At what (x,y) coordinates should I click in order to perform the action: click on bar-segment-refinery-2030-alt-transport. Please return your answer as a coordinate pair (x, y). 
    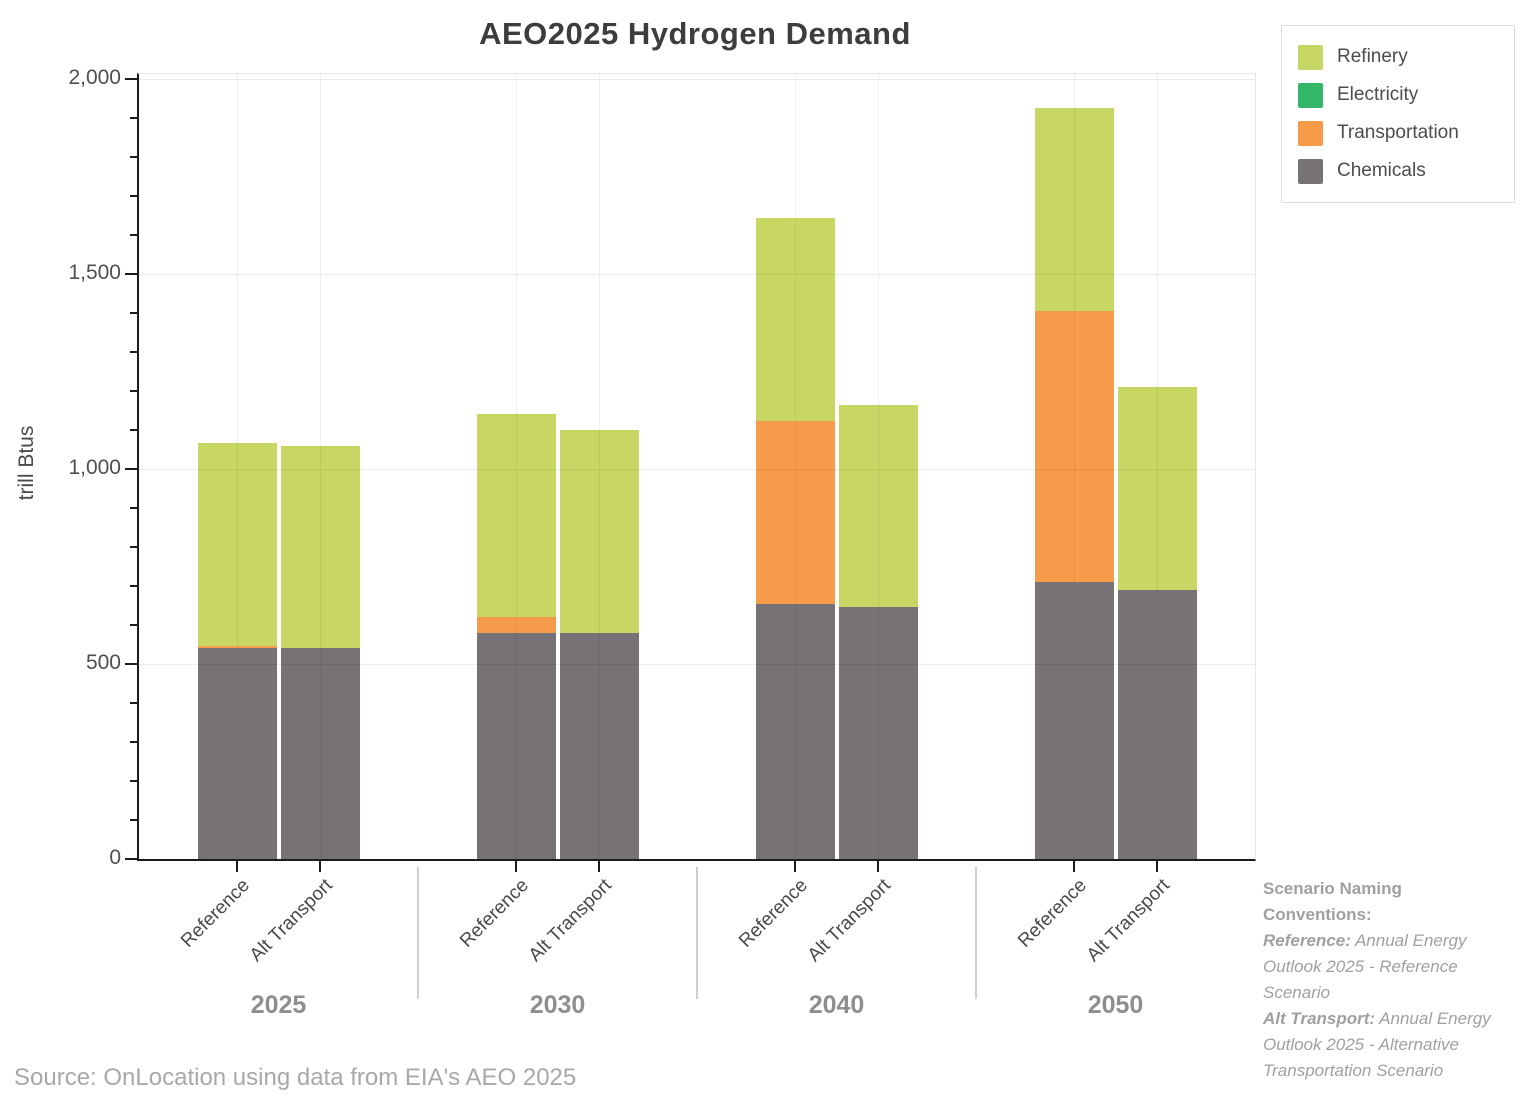
    Looking at the image, I should click on (599, 531).